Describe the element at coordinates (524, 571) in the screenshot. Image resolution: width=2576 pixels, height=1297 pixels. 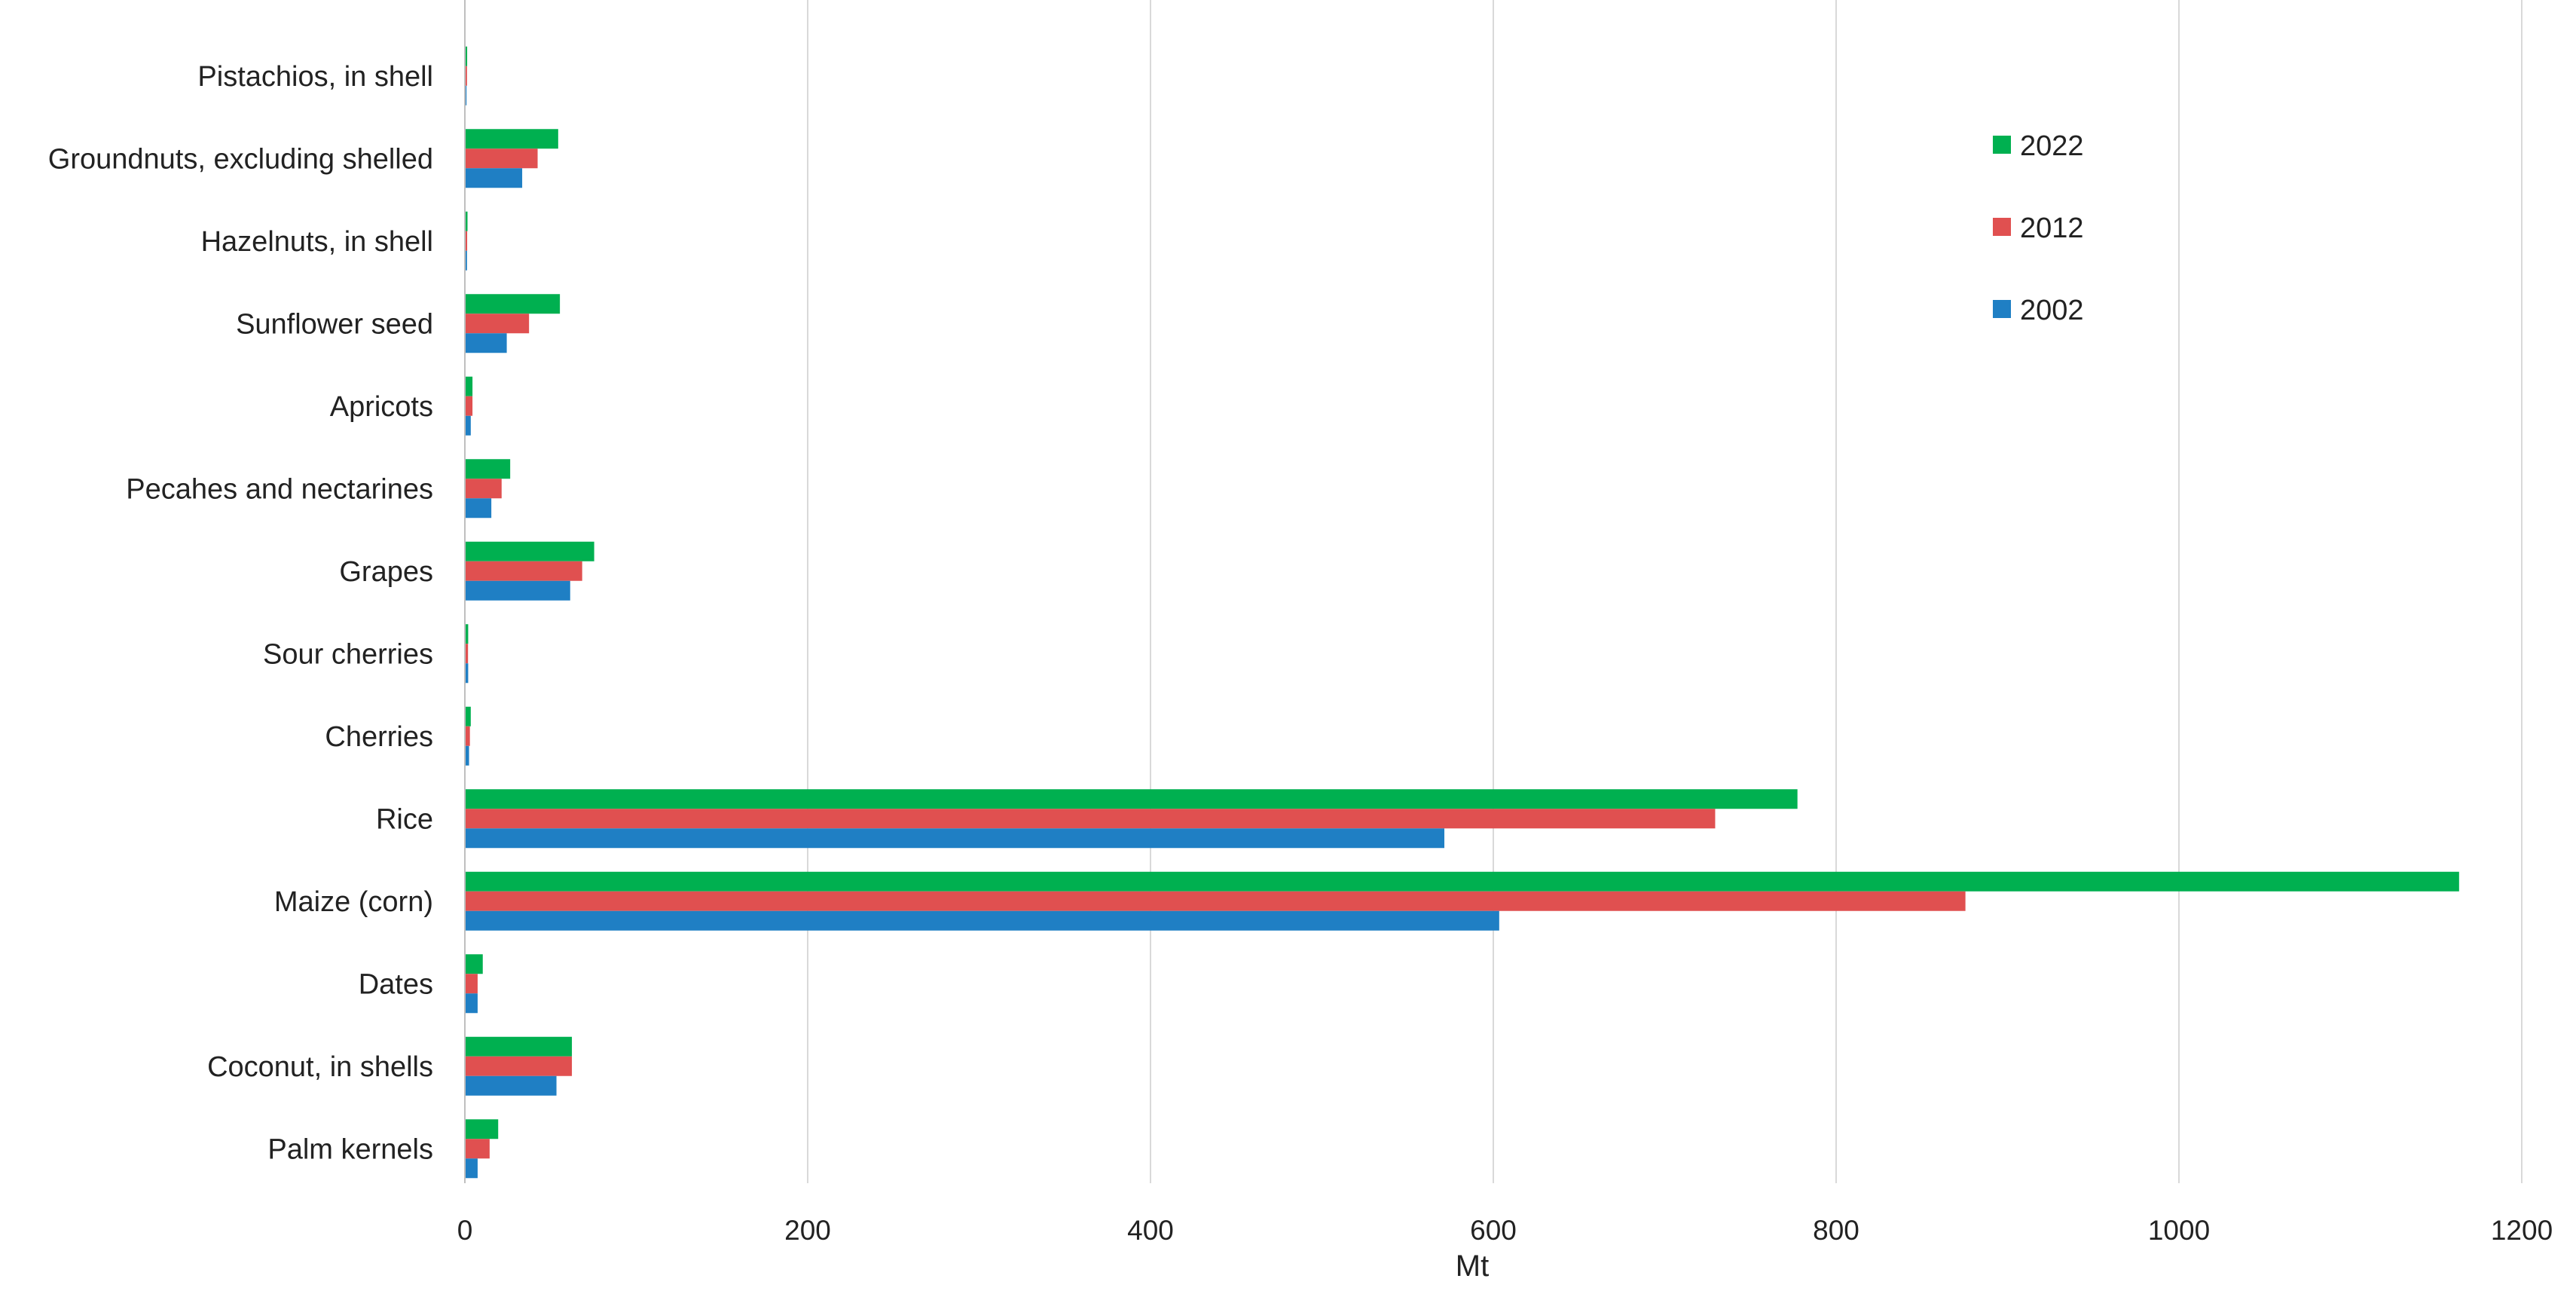
I see `bar-2012-grapes` at that location.